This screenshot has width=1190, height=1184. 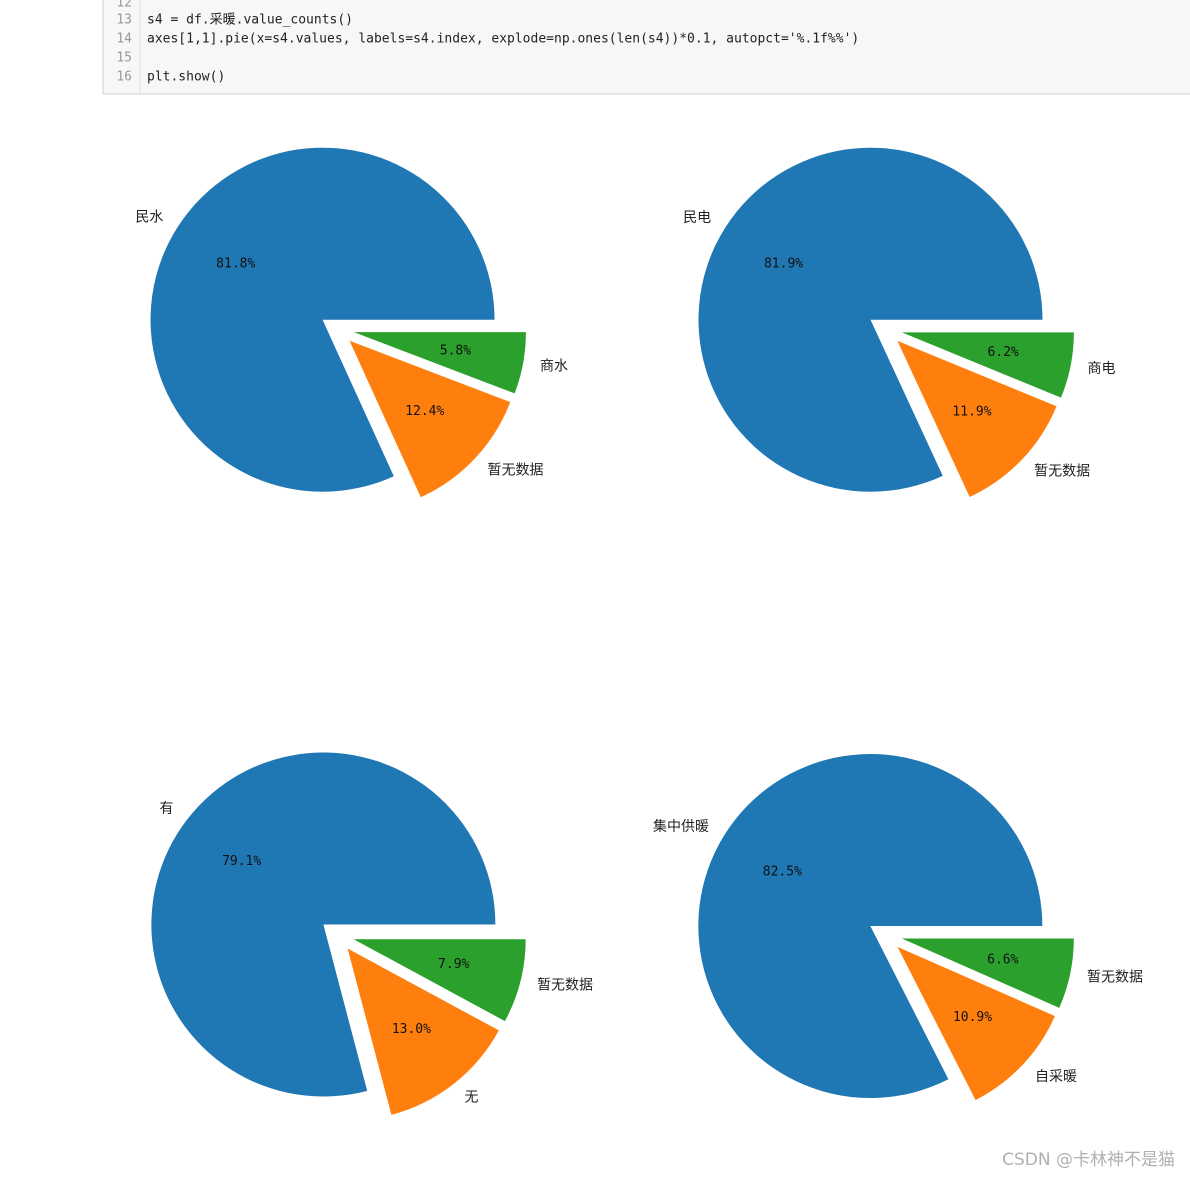 What do you see at coordinates (1056, 1077) in the screenshot?
I see `slice-label: 自采暖` at bounding box center [1056, 1077].